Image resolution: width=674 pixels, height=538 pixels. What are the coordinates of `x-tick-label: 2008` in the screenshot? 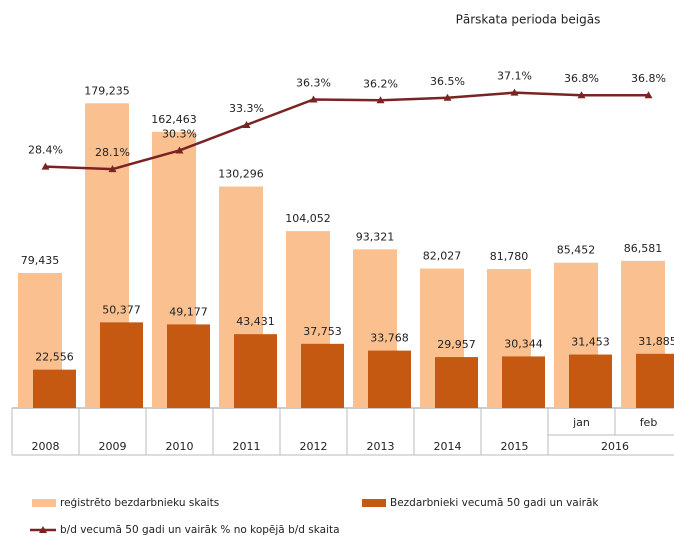 It's located at (46, 446).